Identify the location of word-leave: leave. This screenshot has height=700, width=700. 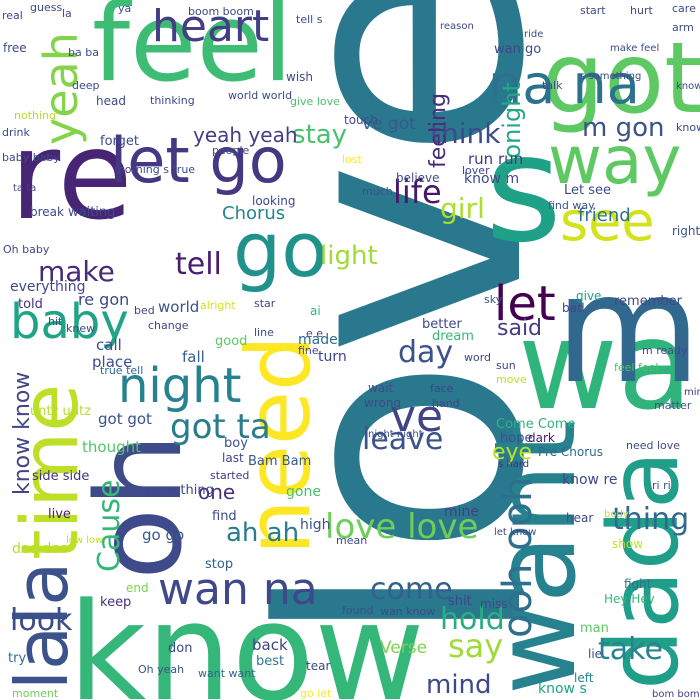
(403, 439).